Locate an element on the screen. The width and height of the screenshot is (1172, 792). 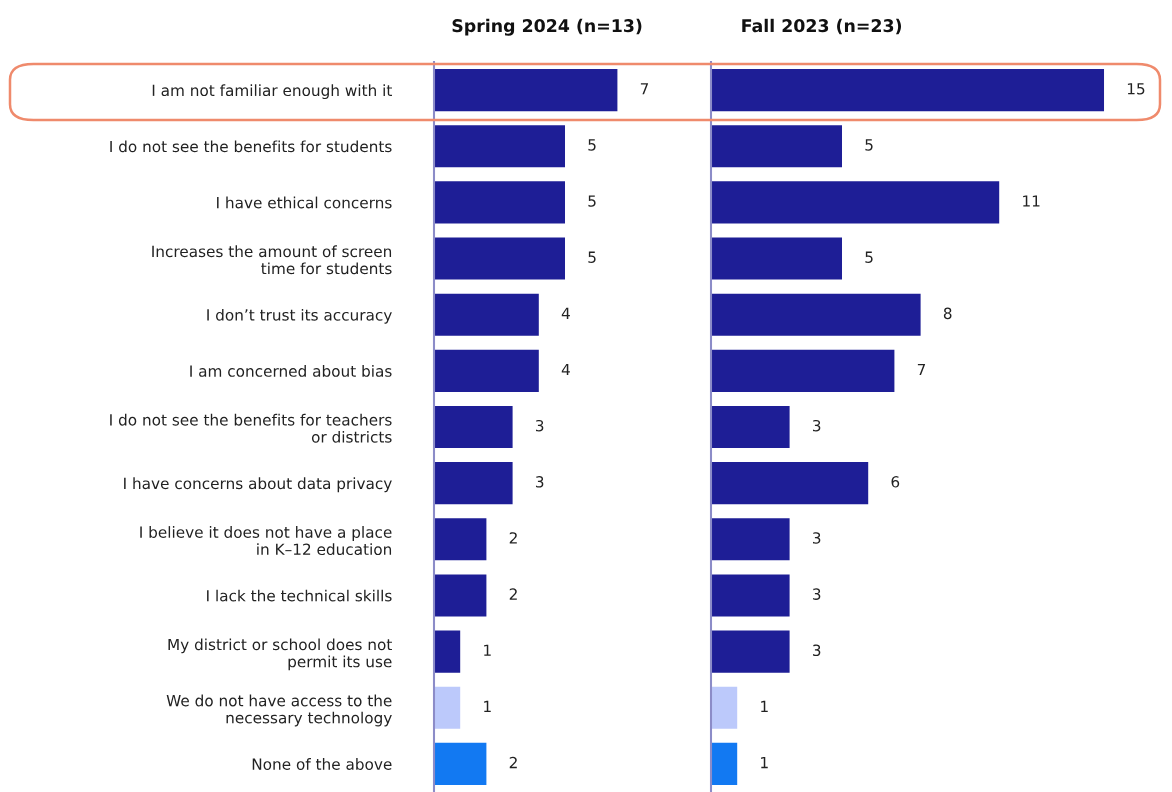
y-tick-label: My district or school does not permit its use is located at coordinates (280, 654).